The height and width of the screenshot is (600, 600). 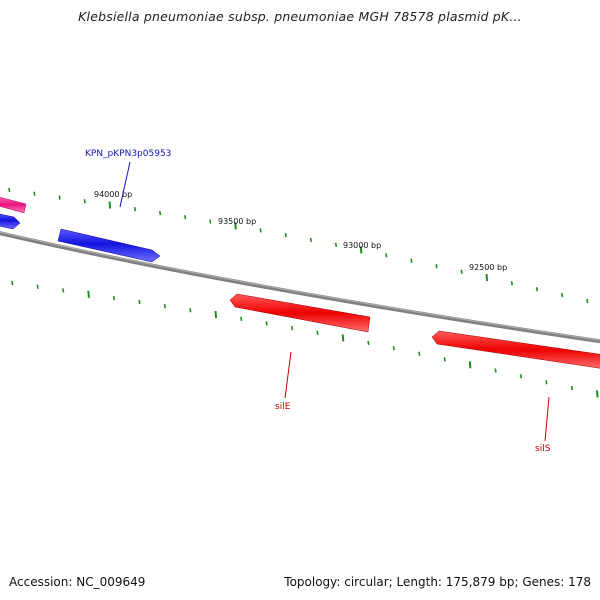 I want to click on gene-pink, so click(x=13, y=205).